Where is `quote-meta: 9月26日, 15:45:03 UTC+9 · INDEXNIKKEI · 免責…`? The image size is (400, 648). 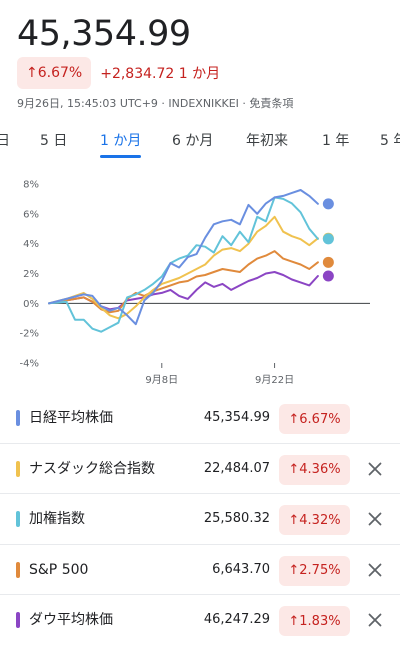 quote-meta: 9月26日, 15:45:03 UTC+9 · INDEXNIKKEI · 免責… is located at coordinates (155, 103).